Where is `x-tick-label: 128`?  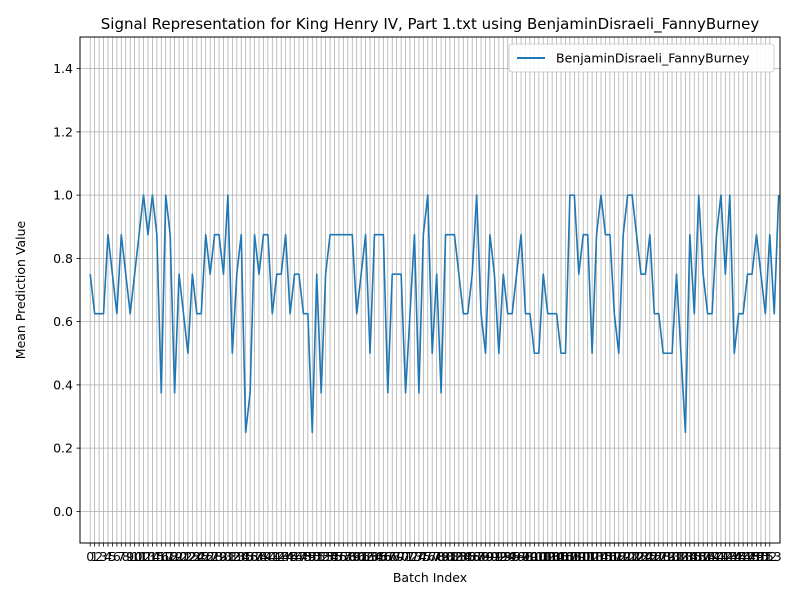 x-tick-label: 128 is located at coordinates (659, 556).